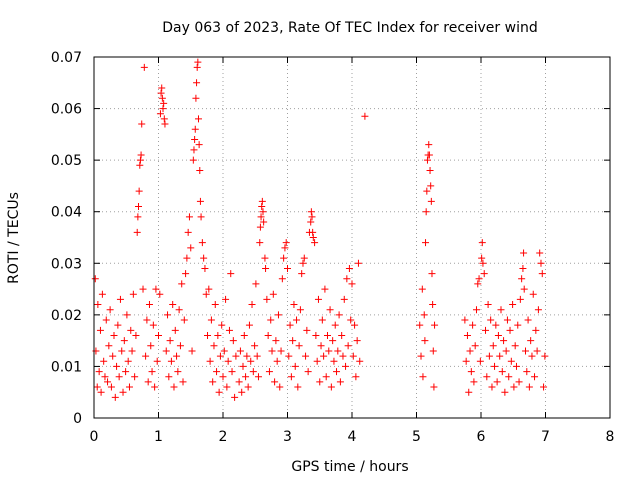 This screenshot has width=640, height=480. I want to click on y-tick-label: 0.05, so click(66, 161).